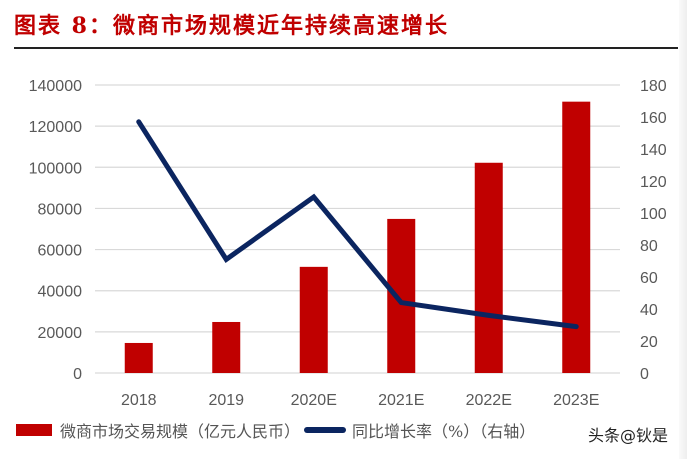 The image size is (687, 459). What do you see at coordinates (576, 400) in the screenshot?
I see `x-tick-label: 2023E` at bounding box center [576, 400].